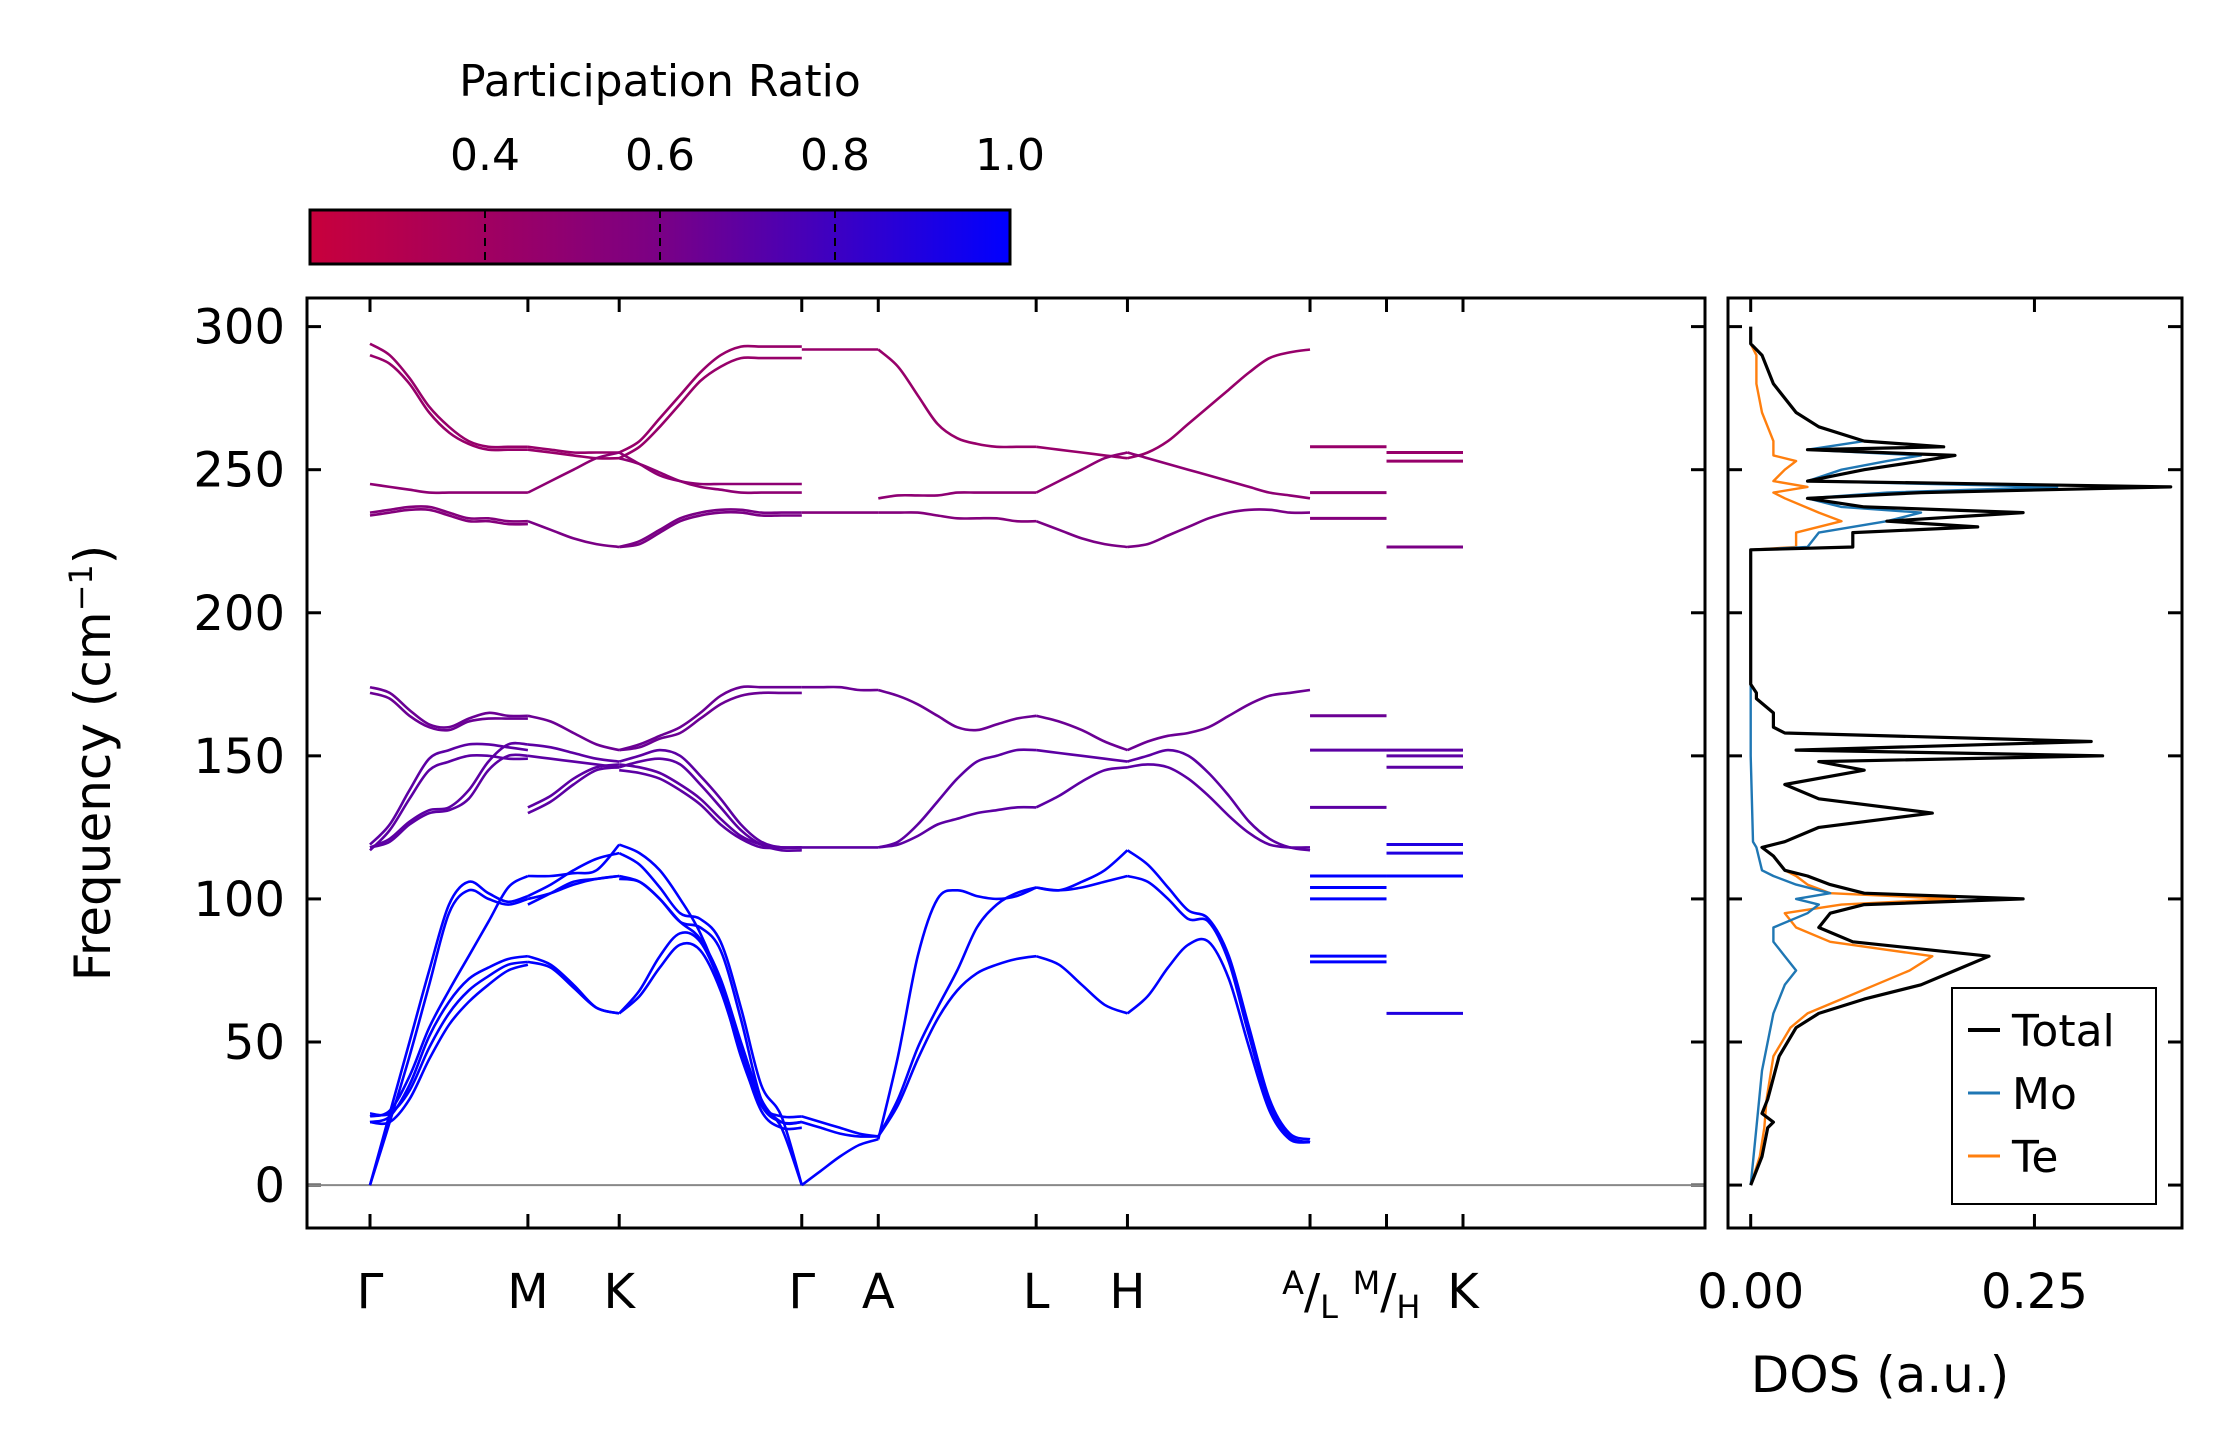 The height and width of the screenshot is (1455, 2222). I want to click on y-tick-label: 300, so click(239, 328).